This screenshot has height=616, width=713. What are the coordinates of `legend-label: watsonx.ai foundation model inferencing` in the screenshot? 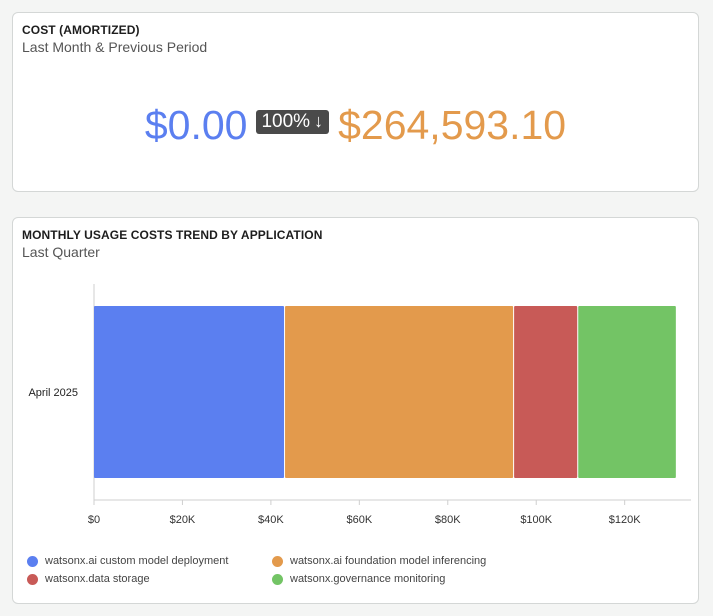 It's located at (388, 561).